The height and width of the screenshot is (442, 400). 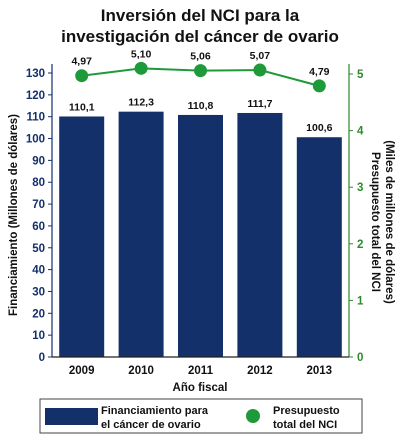 I want to click on legend-swatch-funding, so click(x=71, y=416).